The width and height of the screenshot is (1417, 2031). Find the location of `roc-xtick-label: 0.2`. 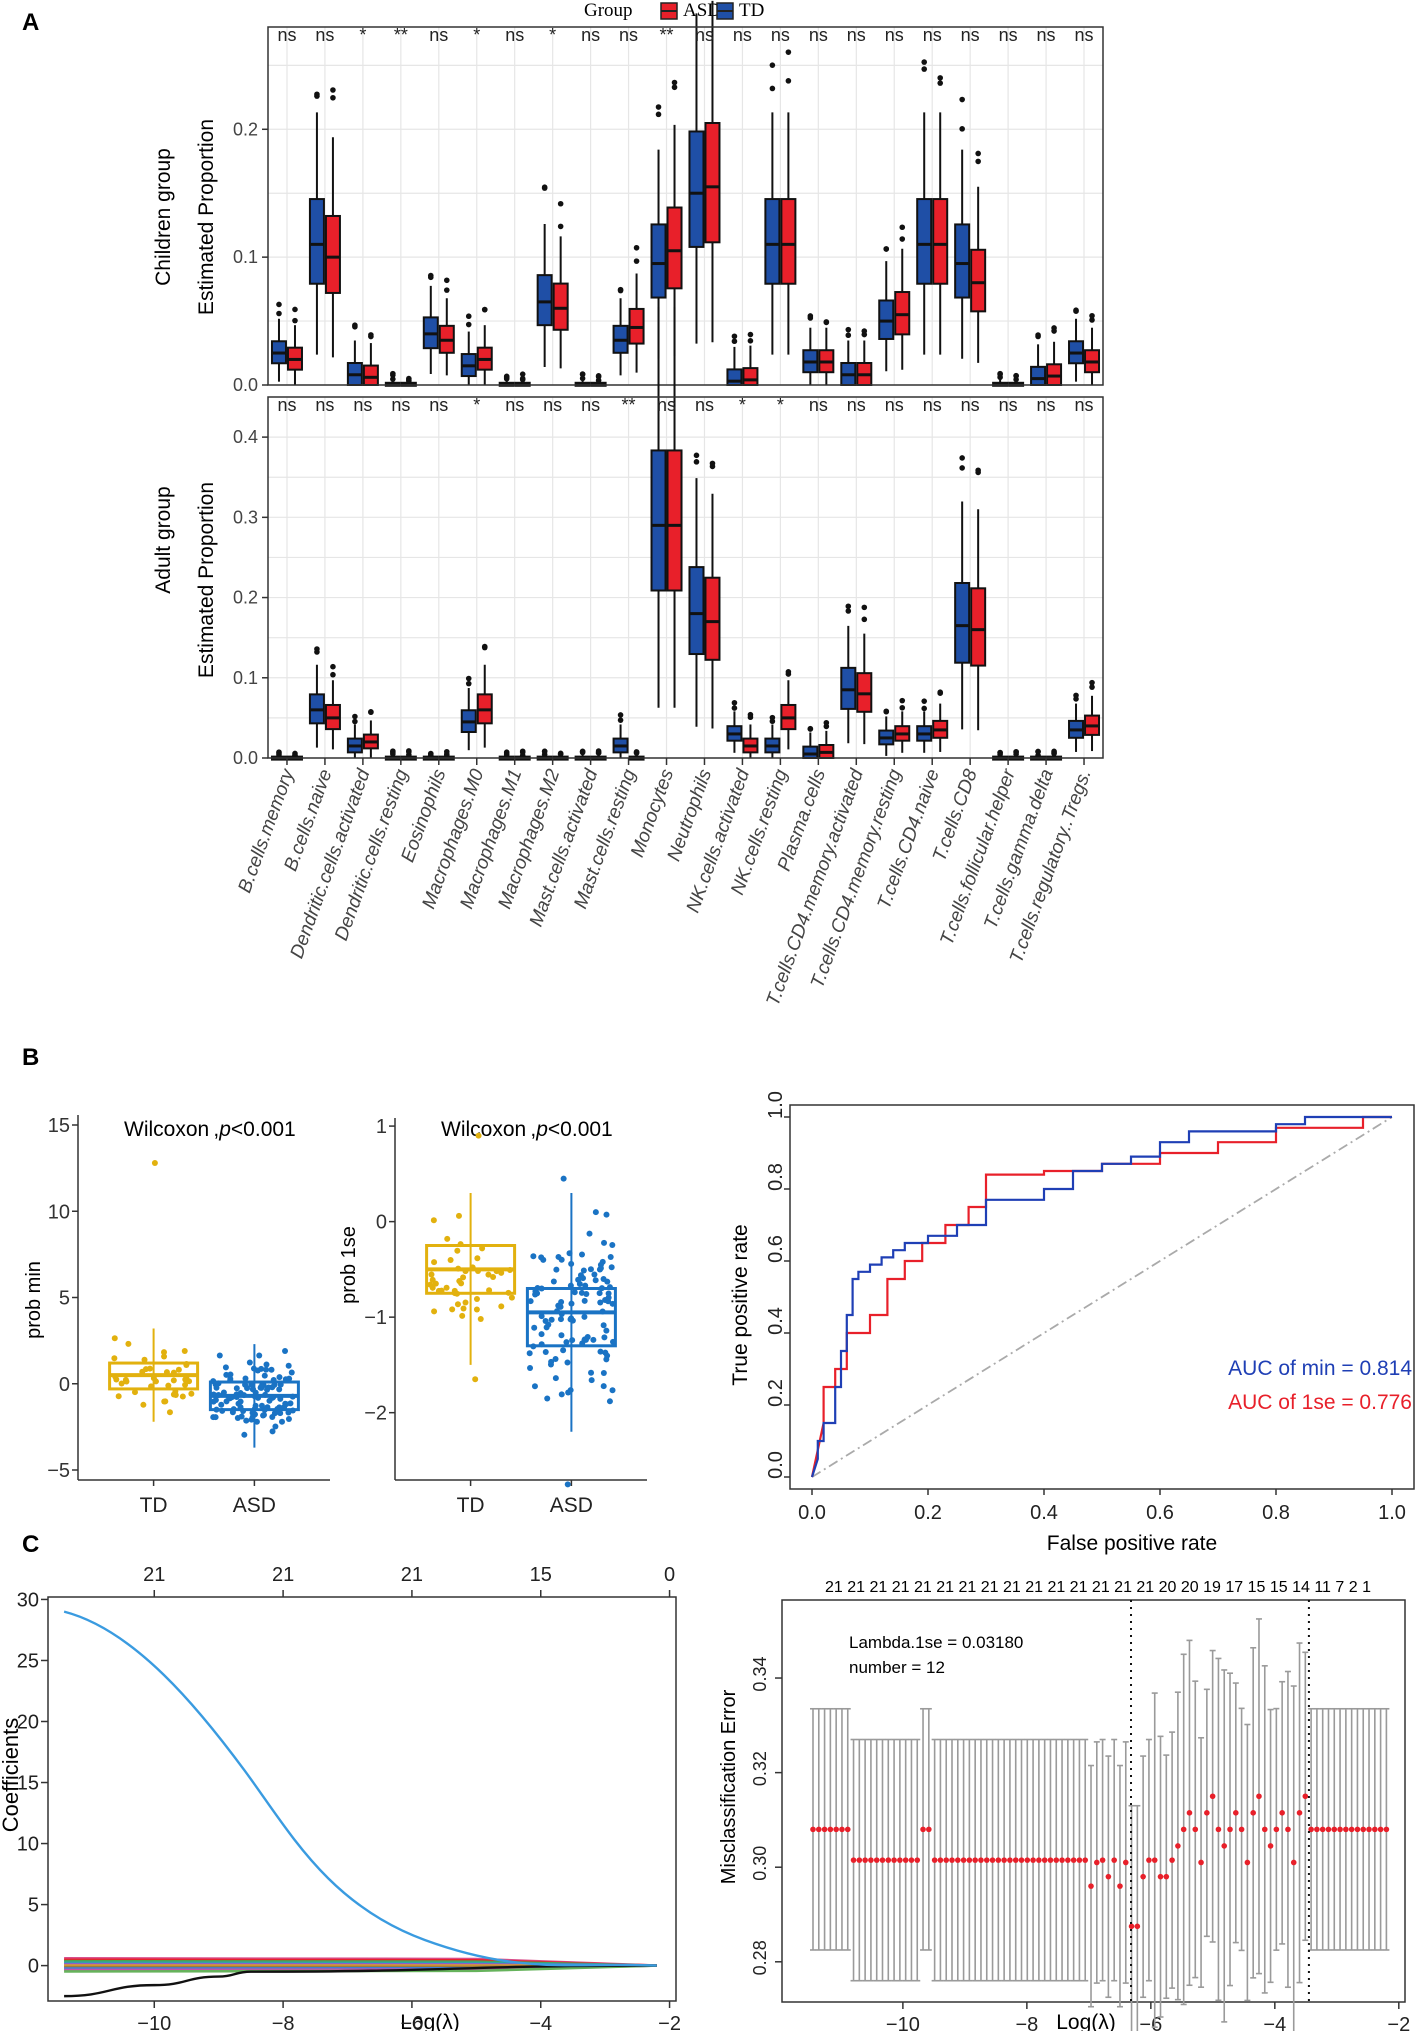

roc-xtick-label: 0.2 is located at coordinates (928, 1513).